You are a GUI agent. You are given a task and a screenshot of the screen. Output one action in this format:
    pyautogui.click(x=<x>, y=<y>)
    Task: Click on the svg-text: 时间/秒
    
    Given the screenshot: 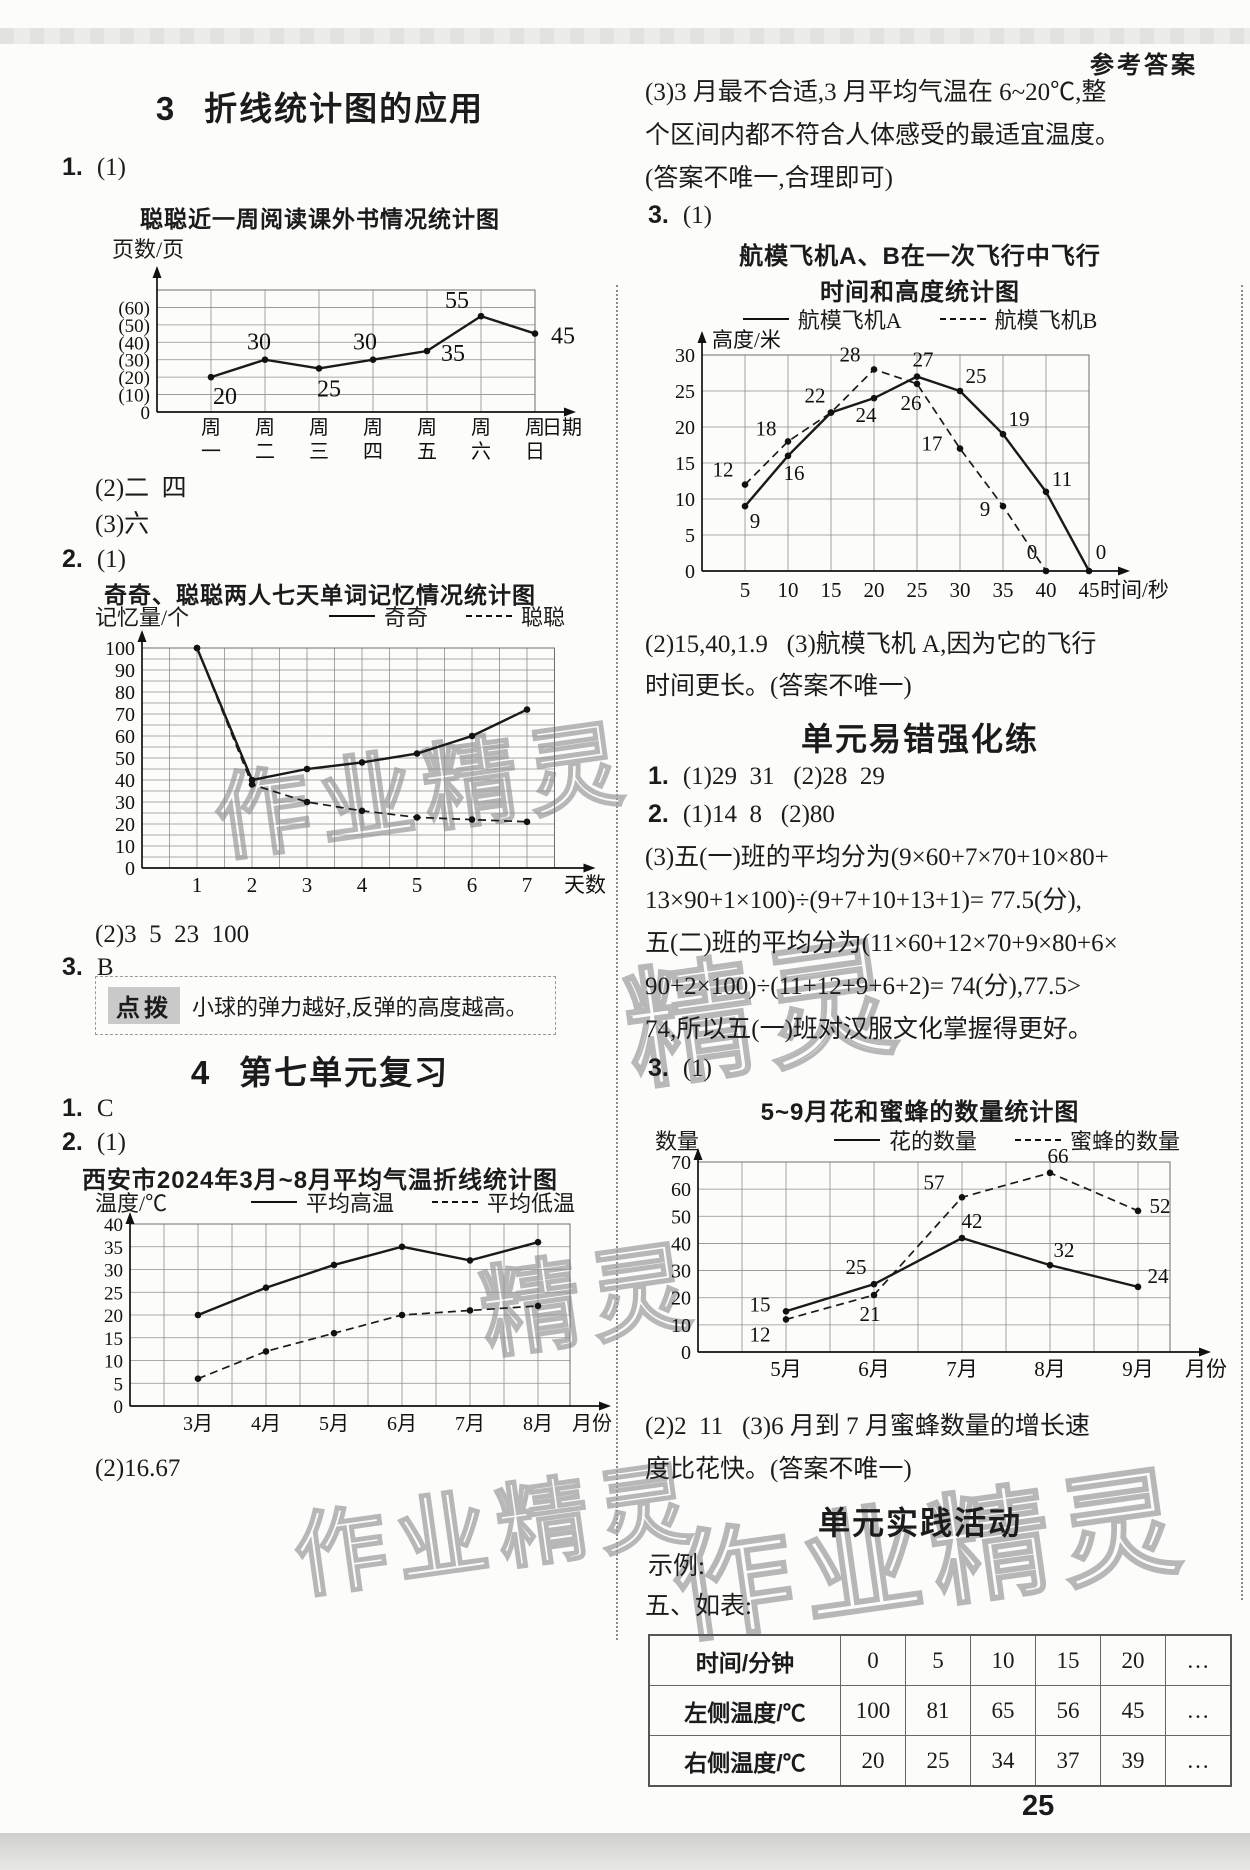 What is the action you would take?
    pyautogui.click(x=1134, y=590)
    